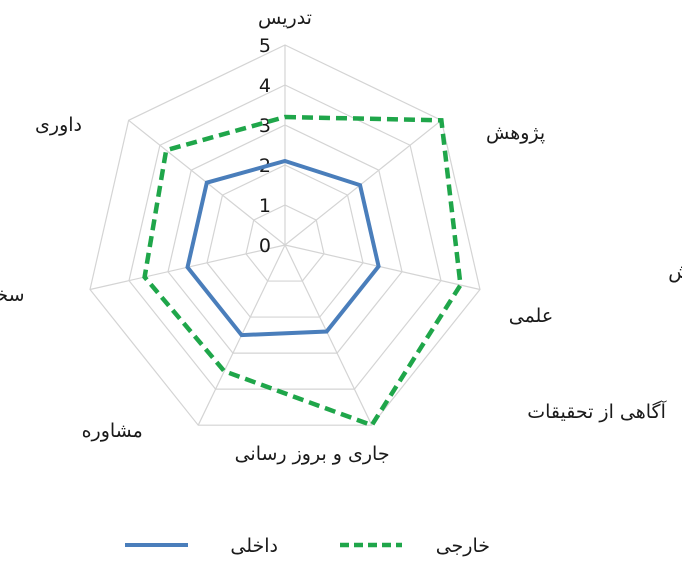 The height and width of the screenshot is (564, 682). What do you see at coordinates (254, 546) in the screenshot?
I see `legend-label: داخلی` at bounding box center [254, 546].